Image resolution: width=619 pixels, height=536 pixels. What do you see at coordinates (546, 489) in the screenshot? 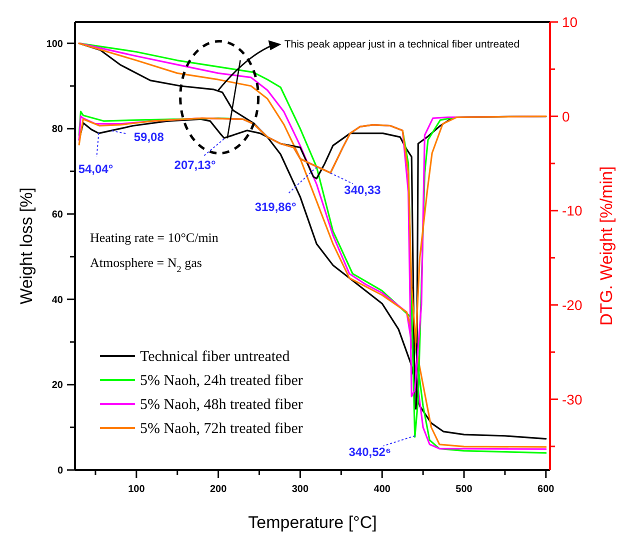
I see `x-tick-label: 600` at bounding box center [546, 489].